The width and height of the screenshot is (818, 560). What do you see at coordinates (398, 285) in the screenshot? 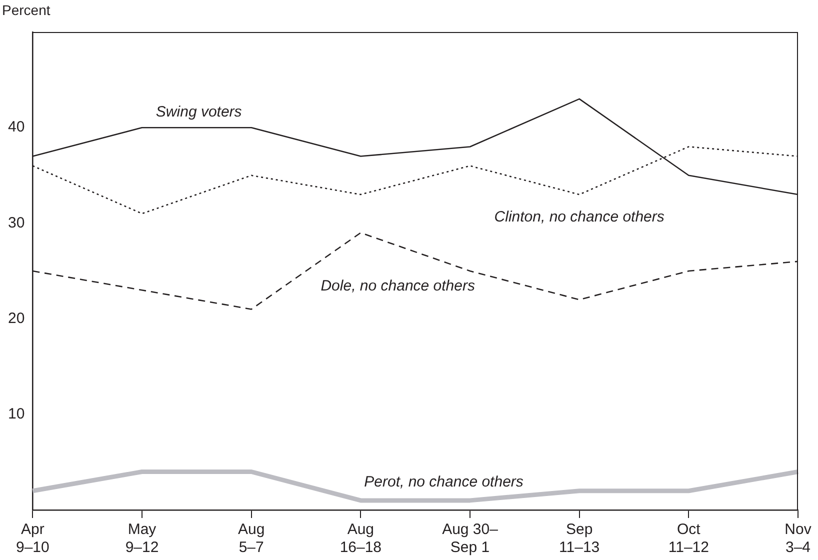
I see `series-label: Dole, no chance others` at bounding box center [398, 285].